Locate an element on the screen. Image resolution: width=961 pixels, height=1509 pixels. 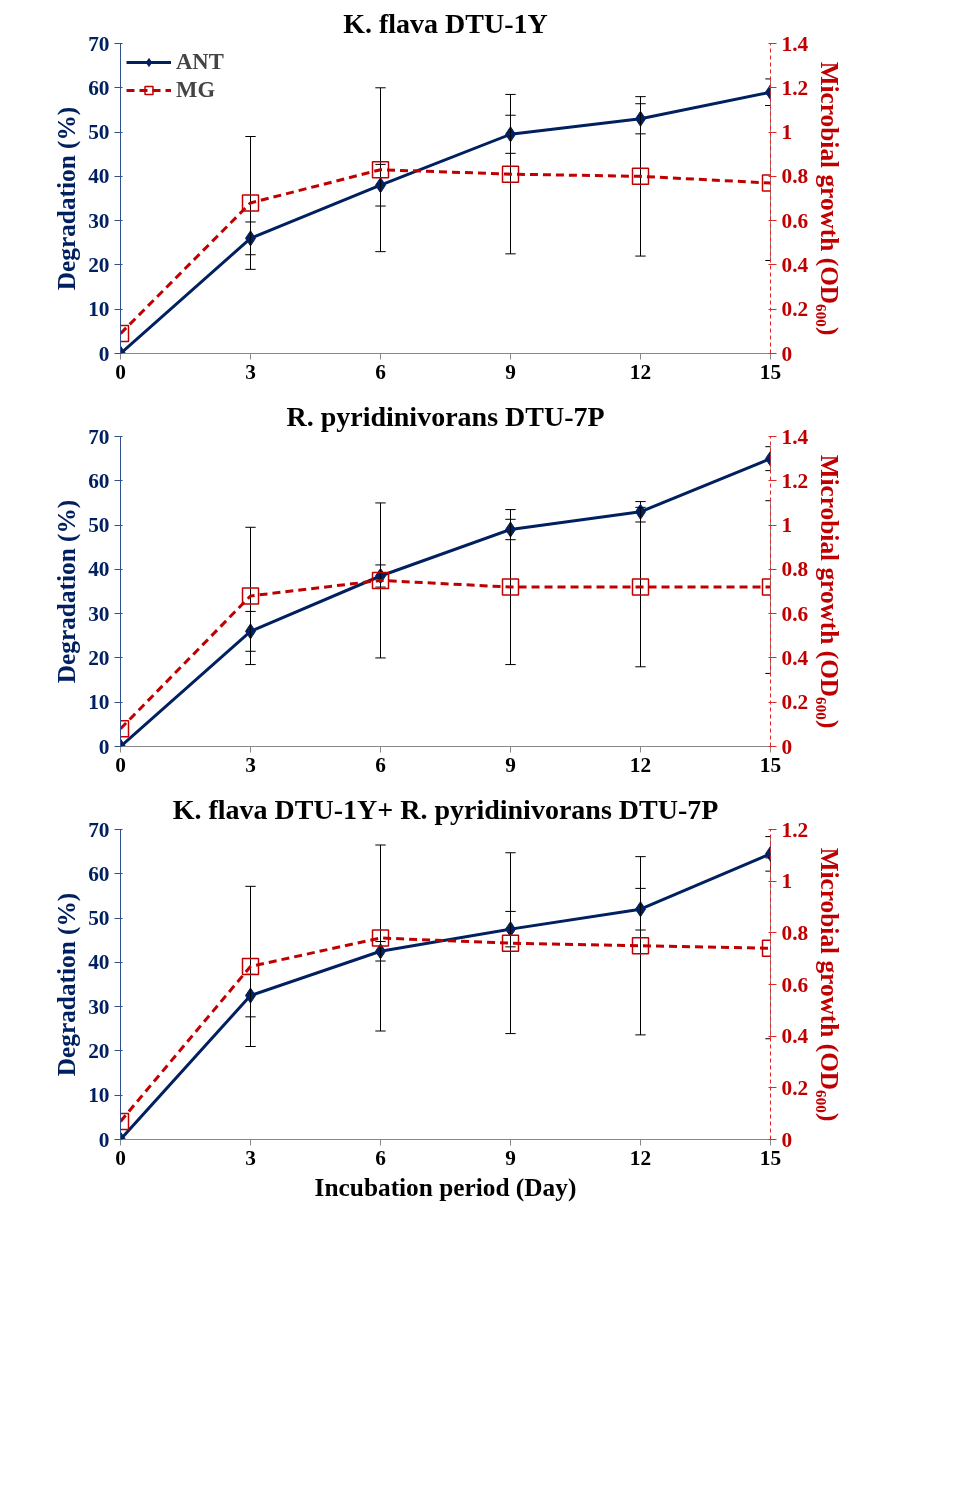
legend-label: ANT is located at coordinates (200, 62).